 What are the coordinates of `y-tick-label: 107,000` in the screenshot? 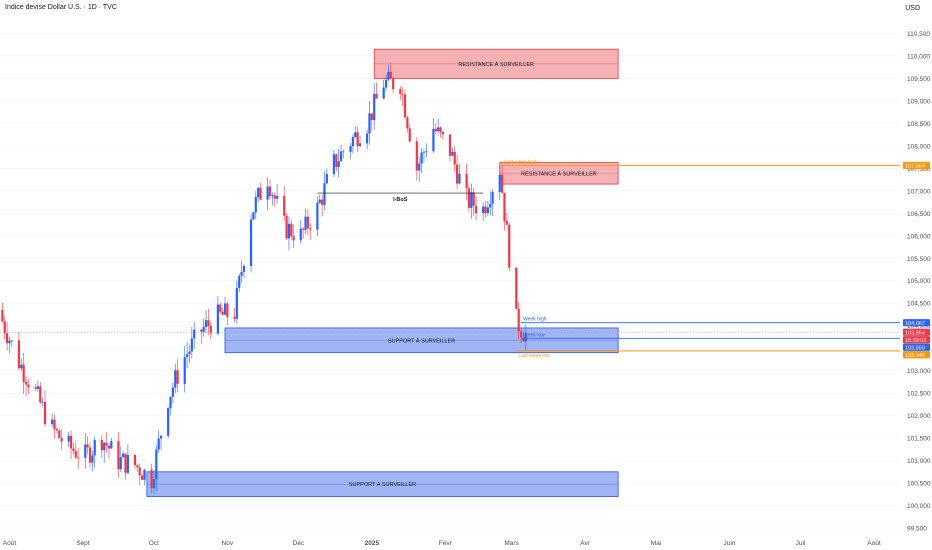 It's located at (919, 191).